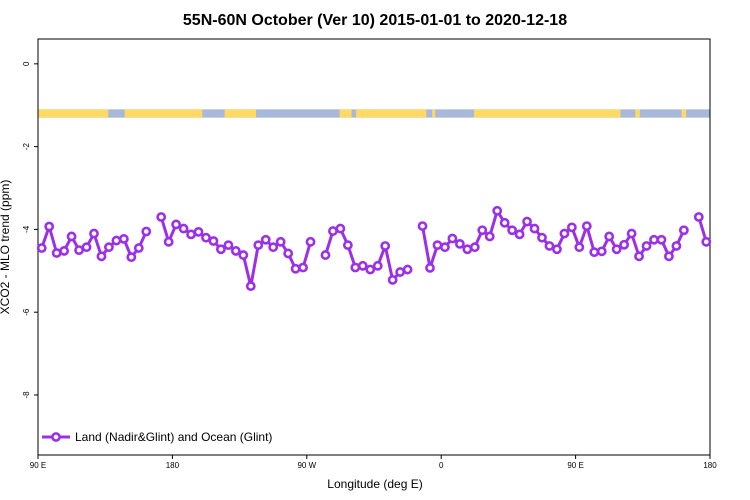 Image resolution: width=750 pixels, height=500 pixels. I want to click on y-tick-label: 0, so click(26, 63).